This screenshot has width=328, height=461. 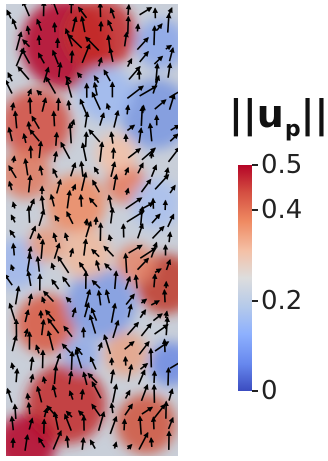 I want to click on colorbar-tick-label: 0, so click(x=269, y=391).